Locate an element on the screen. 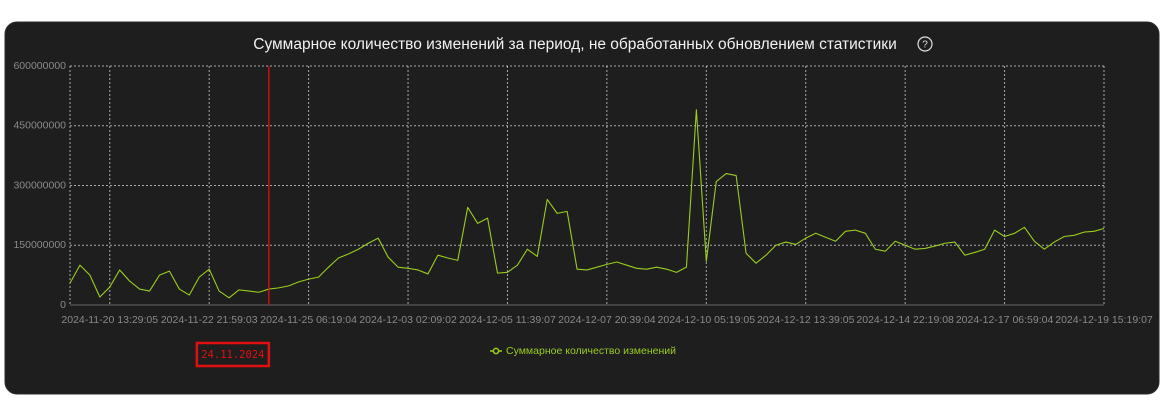 The width and height of the screenshot is (1165, 406). help-icon: ? is located at coordinates (925, 44).